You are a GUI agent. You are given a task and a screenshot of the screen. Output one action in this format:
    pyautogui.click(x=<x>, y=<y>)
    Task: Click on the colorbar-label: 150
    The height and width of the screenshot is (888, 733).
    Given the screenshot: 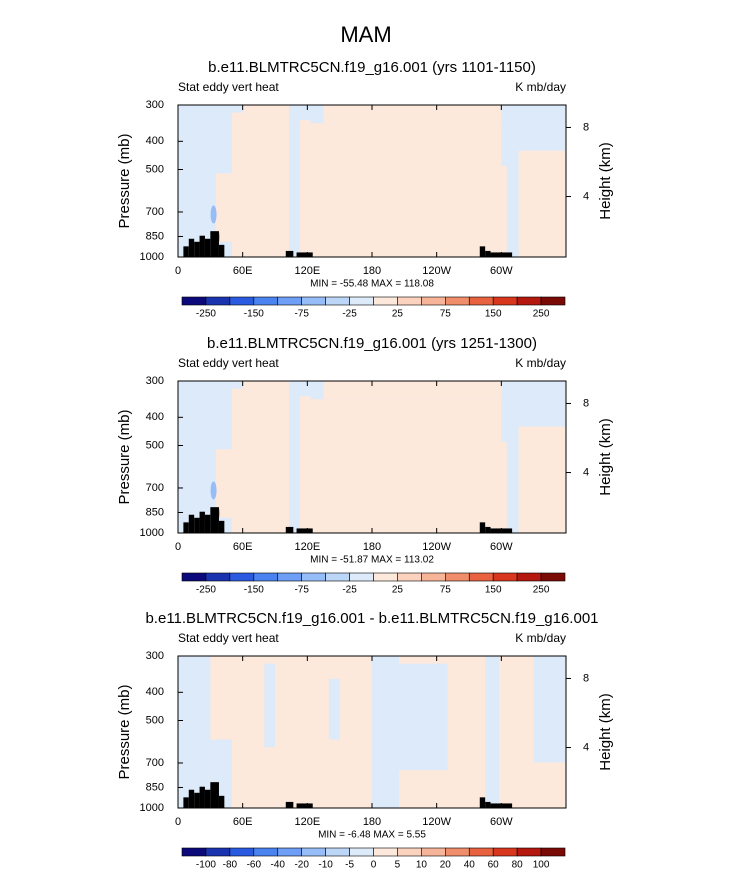 What is the action you would take?
    pyautogui.click(x=493, y=590)
    